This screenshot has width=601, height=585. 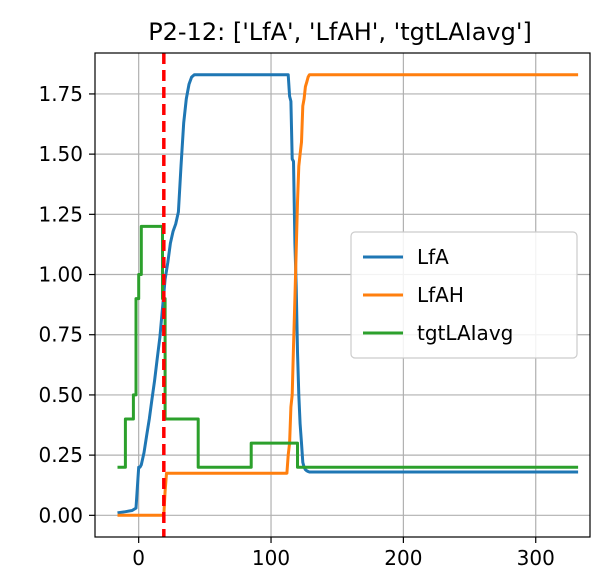 I want to click on x-tick-label: 100, so click(x=271, y=558).